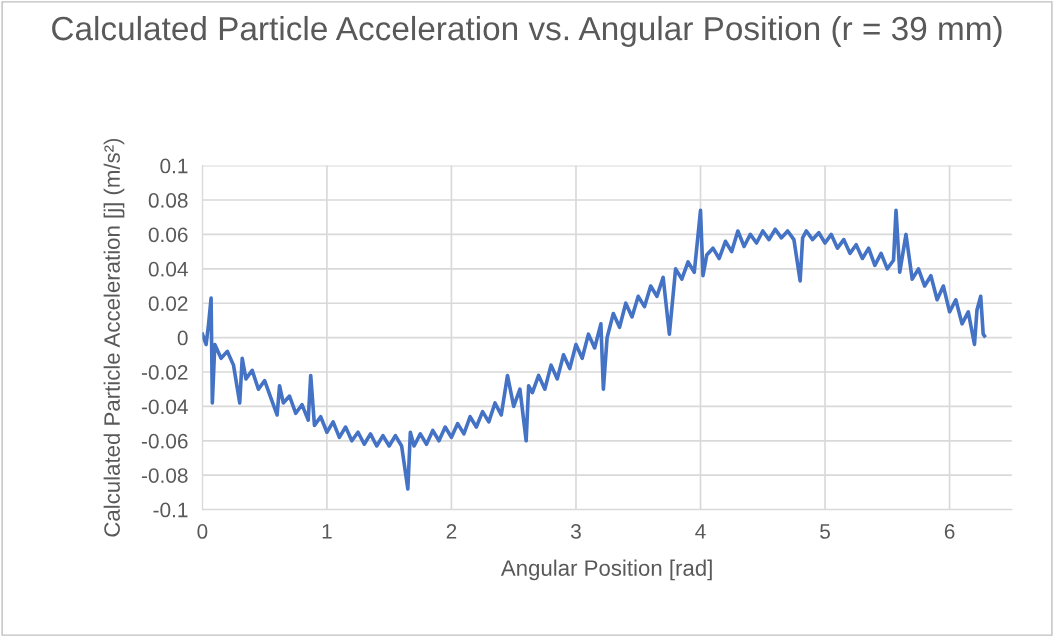 The height and width of the screenshot is (637, 1054). Describe the element at coordinates (164, 475) in the screenshot. I see `y-tick-label: -0.08` at that location.